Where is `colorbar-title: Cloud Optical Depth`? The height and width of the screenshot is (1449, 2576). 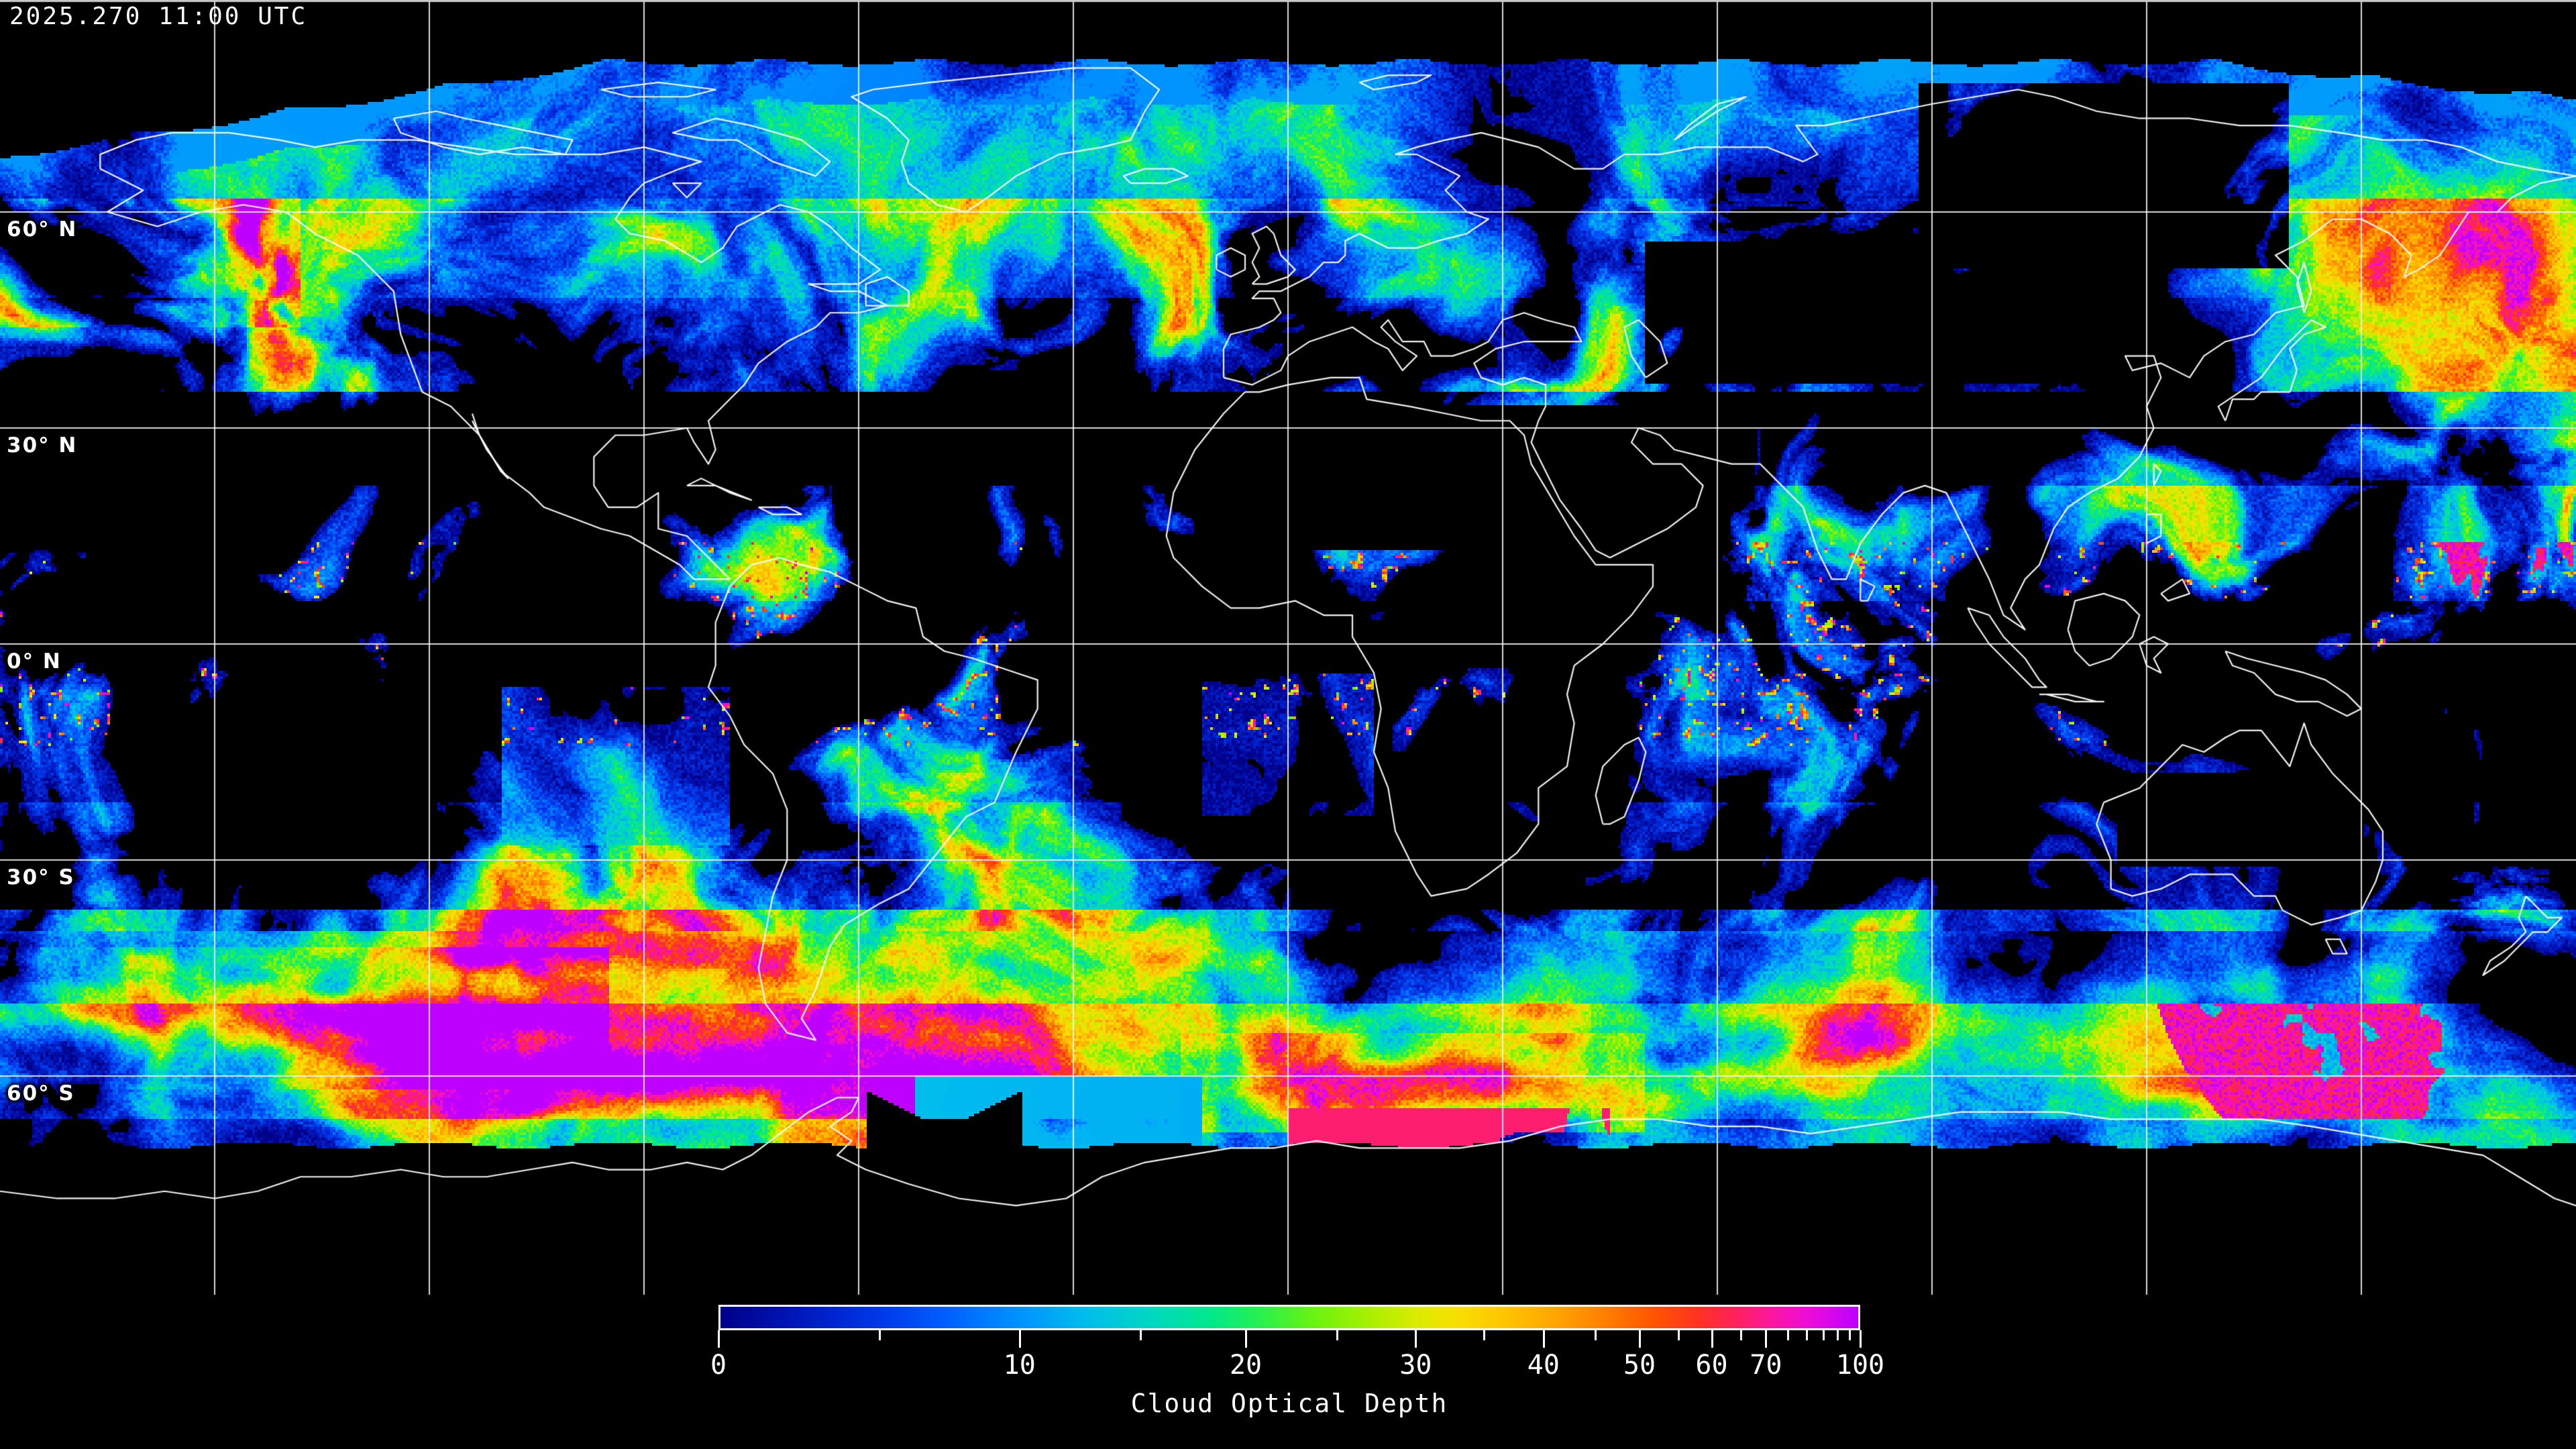 colorbar-title: Cloud Optical Depth is located at coordinates (1289, 1403).